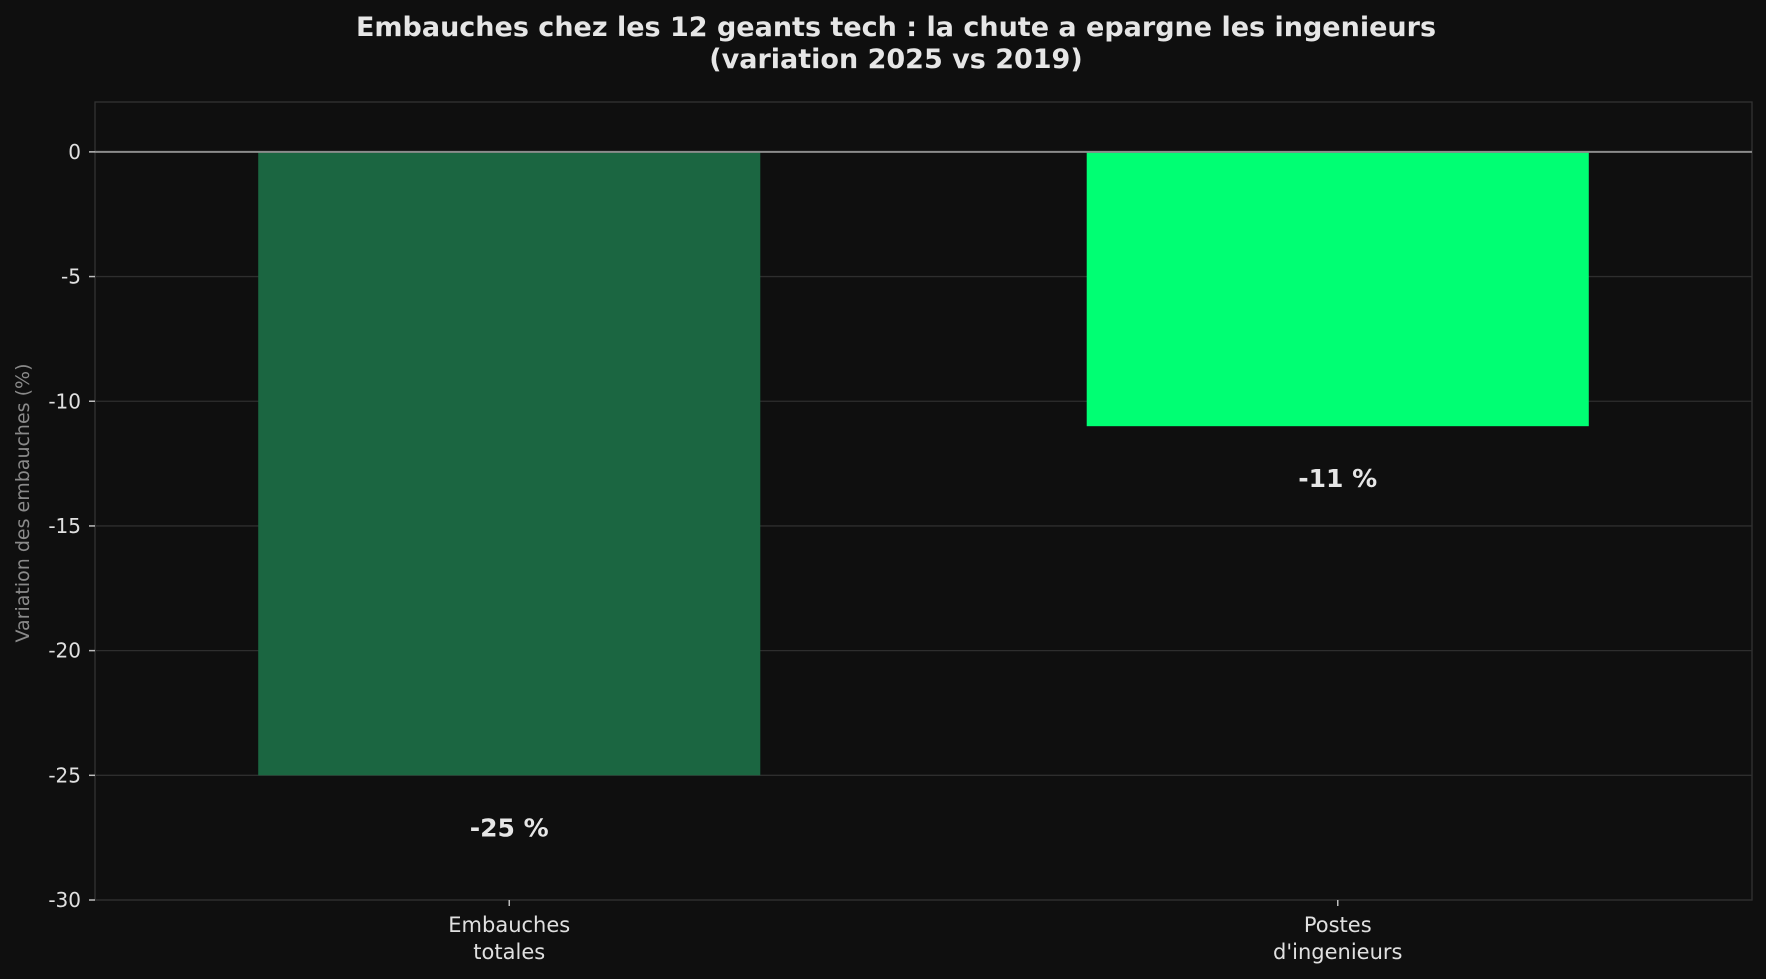 The image size is (1766, 979). What do you see at coordinates (509, 938) in the screenshot?
I see `x-tick-label: Embauches totales` at bounding box center [509, 938].